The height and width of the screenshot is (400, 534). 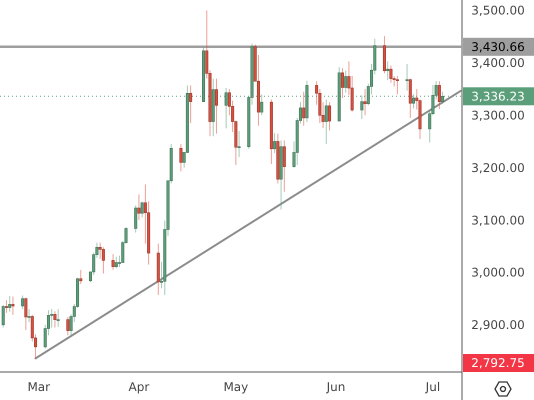 What do you see at coordinates (432, 387) in the screenshot?
I see `x-tick-label: Jul` at bounding box center [432, 387].